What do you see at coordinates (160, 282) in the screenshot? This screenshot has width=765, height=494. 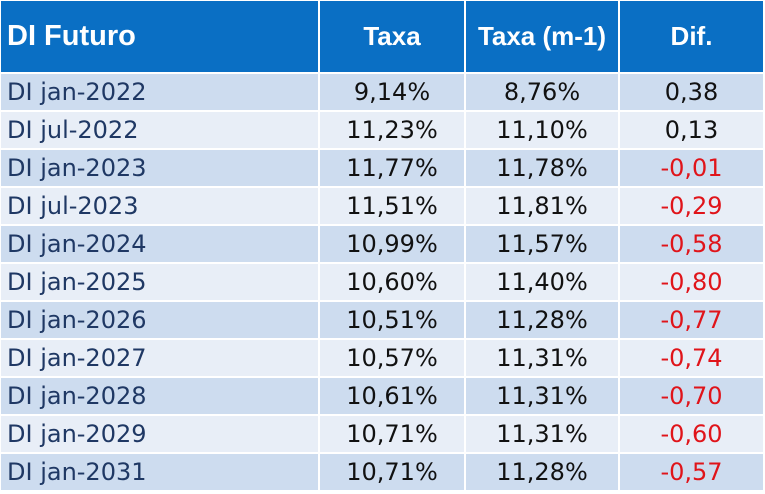 I see `contract-cell: DI jan-2025` at bounding box center [160, 282].